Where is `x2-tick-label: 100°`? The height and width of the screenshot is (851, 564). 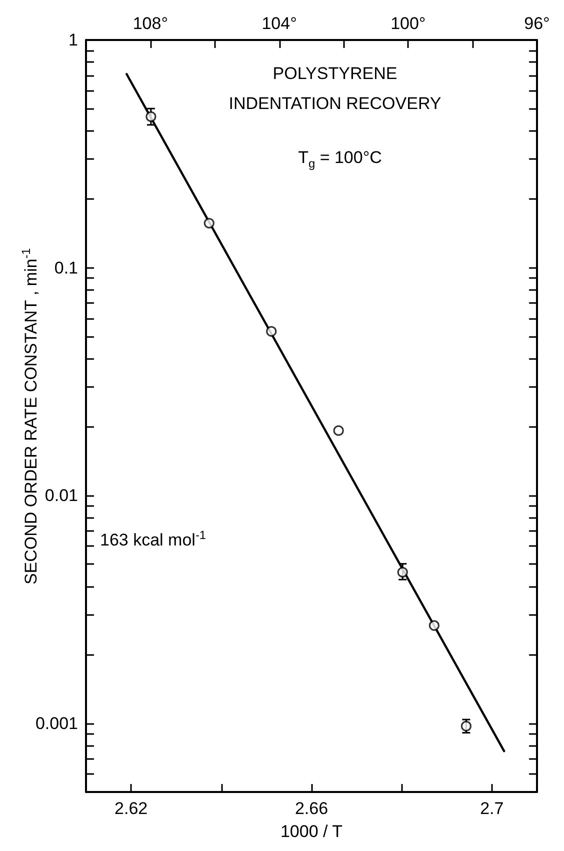
x2-tick-label: 100° is located at coordinates (408, 23).